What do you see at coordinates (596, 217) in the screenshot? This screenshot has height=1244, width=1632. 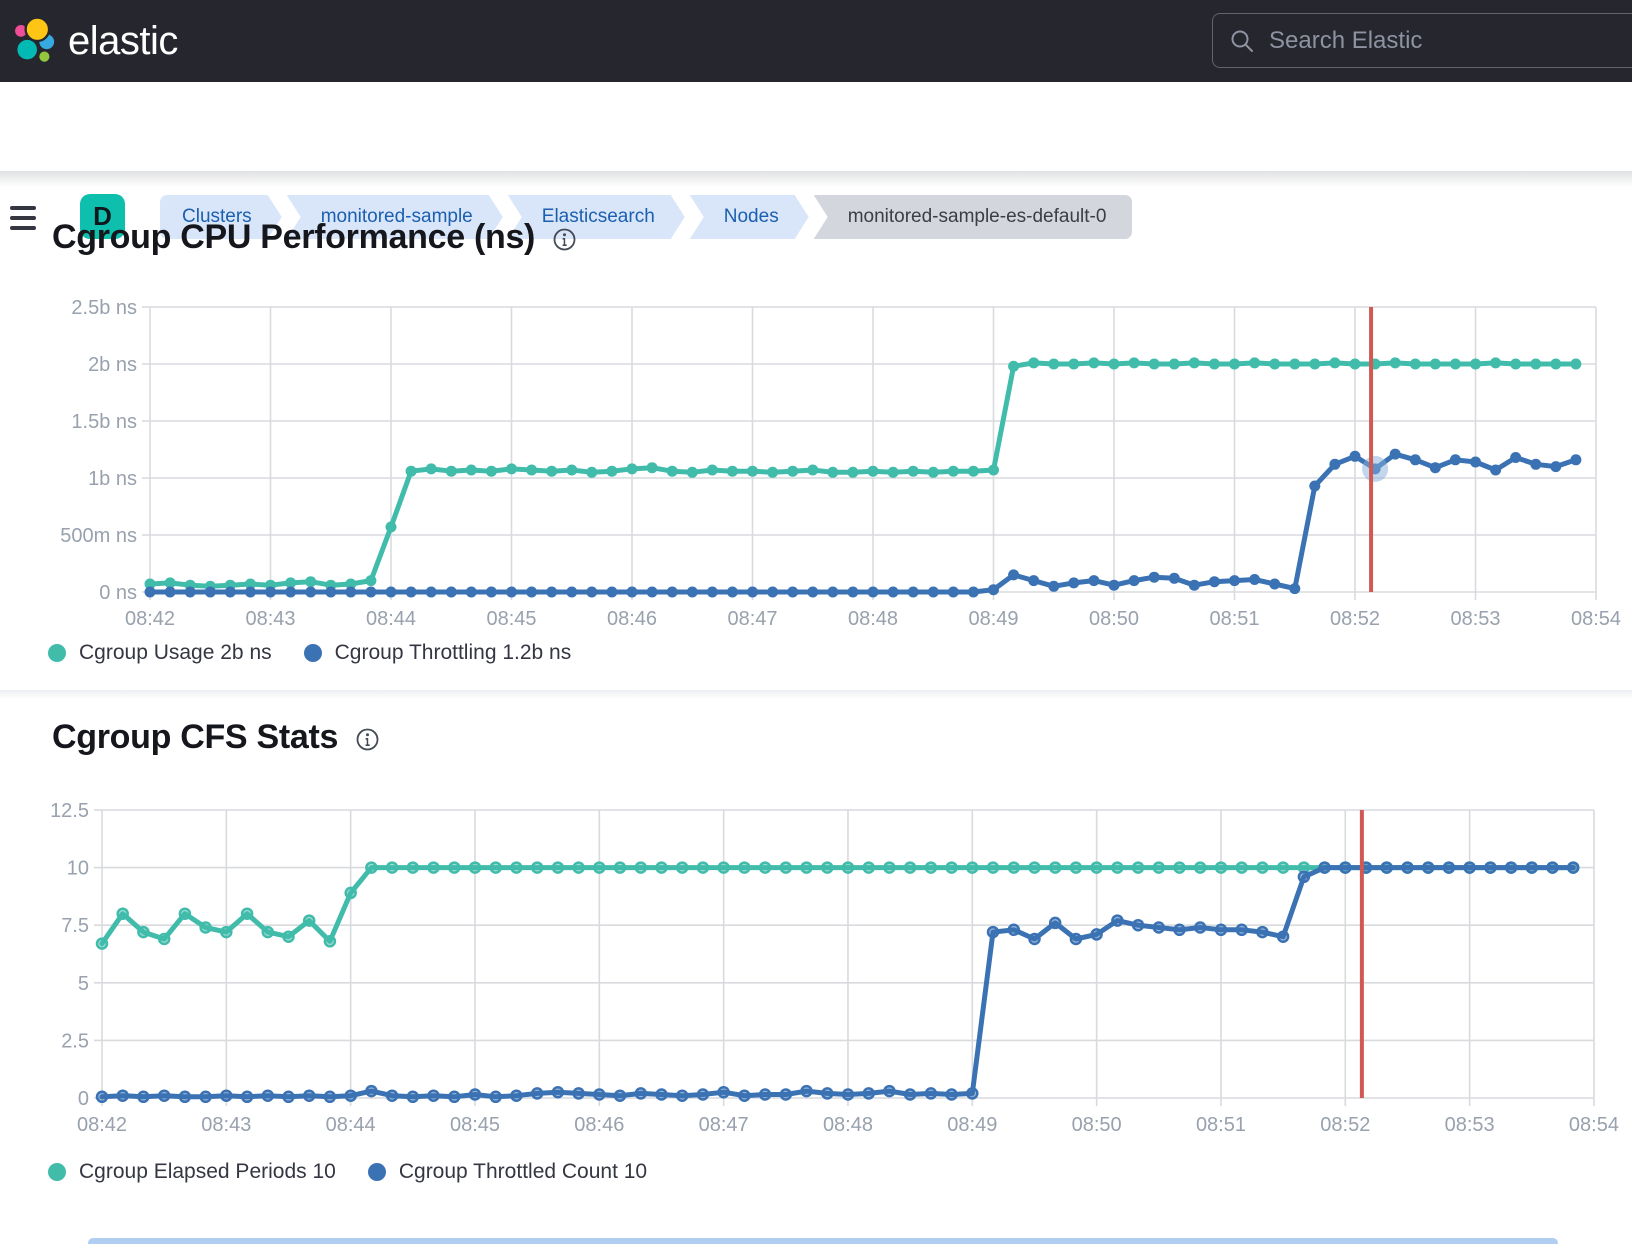 I see `breadcrumb-item-elasticsearch: Elasticsearch` at bounding box center [596, 217].